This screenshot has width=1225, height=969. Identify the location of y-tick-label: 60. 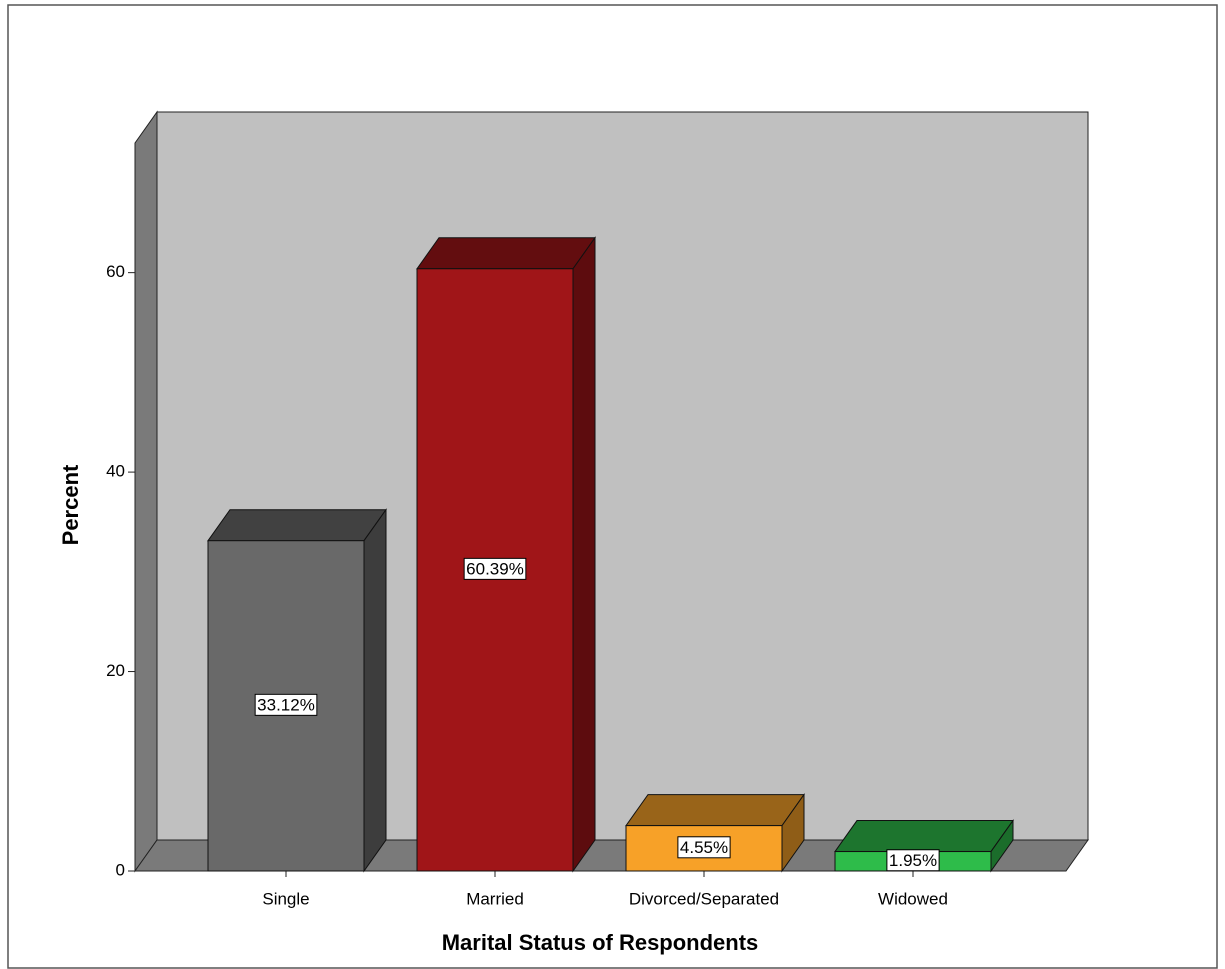
(115, 271).